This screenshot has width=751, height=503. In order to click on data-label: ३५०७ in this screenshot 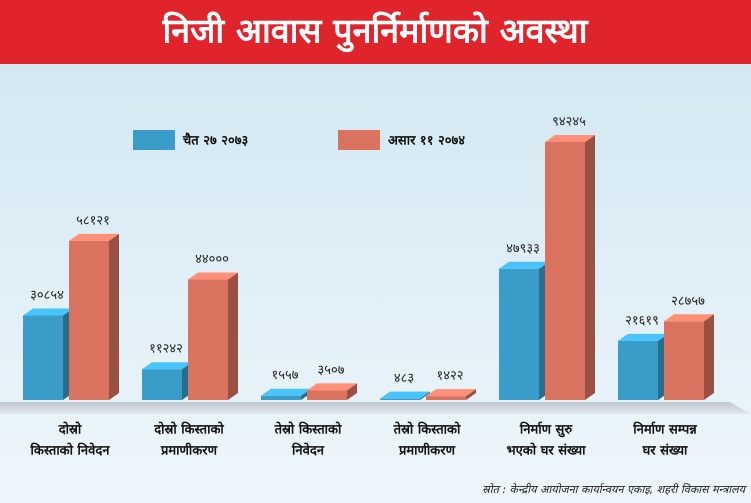, I will do `click(330, 370)`.